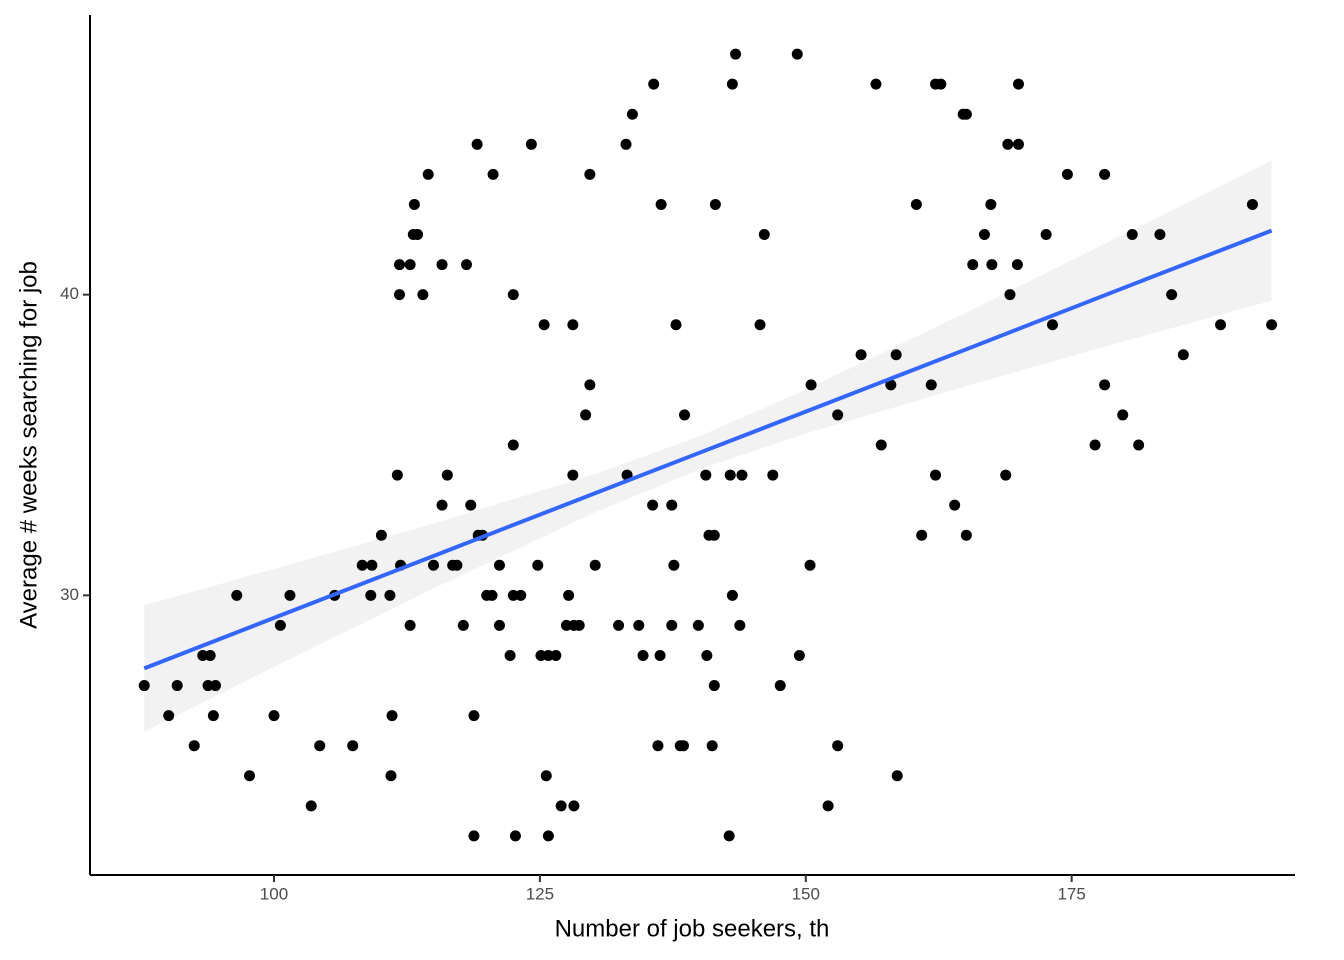  What do you see at coordinates (69, 293) in the screenshot?
I see `y-tick-label: 40` at bounding box center [69, 293].